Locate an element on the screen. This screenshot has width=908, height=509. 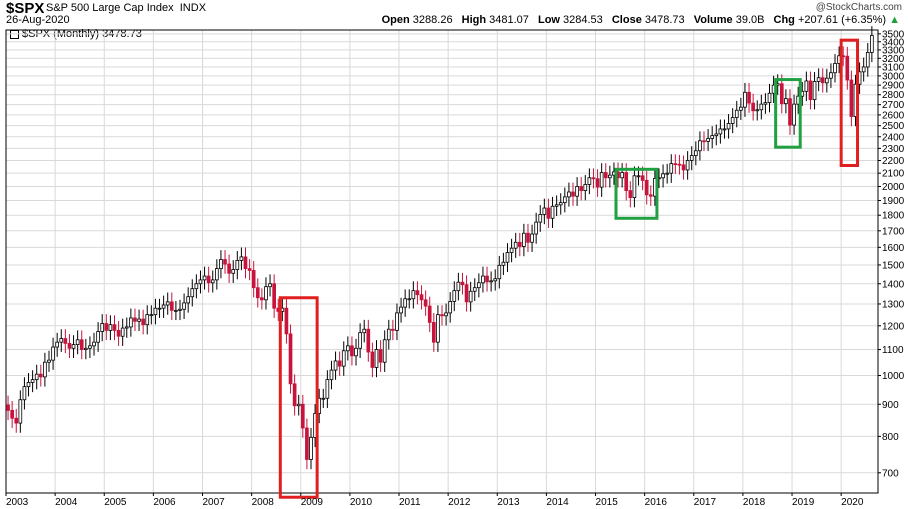
y-tick-label: 3500 is located at coordinates (893, 34).